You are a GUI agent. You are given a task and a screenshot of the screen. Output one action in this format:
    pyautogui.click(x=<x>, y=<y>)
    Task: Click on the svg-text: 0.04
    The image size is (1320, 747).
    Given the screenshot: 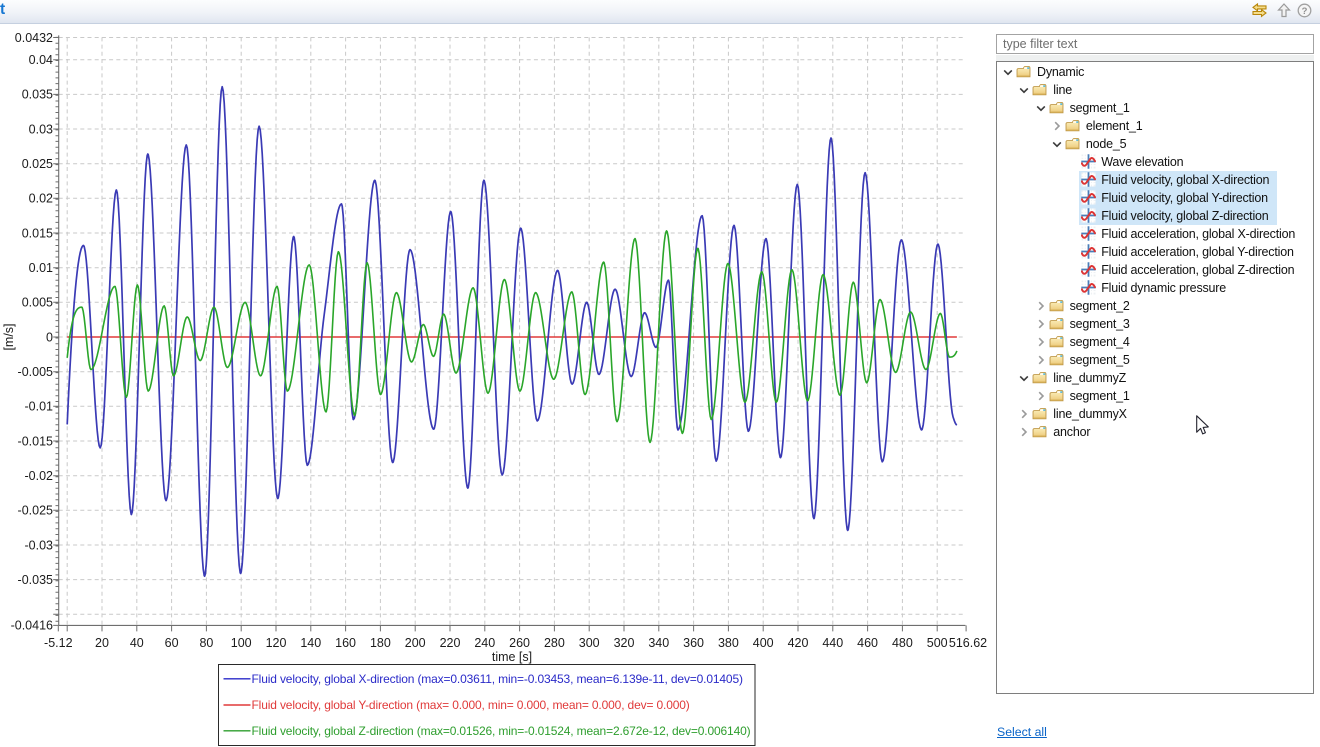 What is the action you would take?
    pyautogui.click(x=41, y=60)
    